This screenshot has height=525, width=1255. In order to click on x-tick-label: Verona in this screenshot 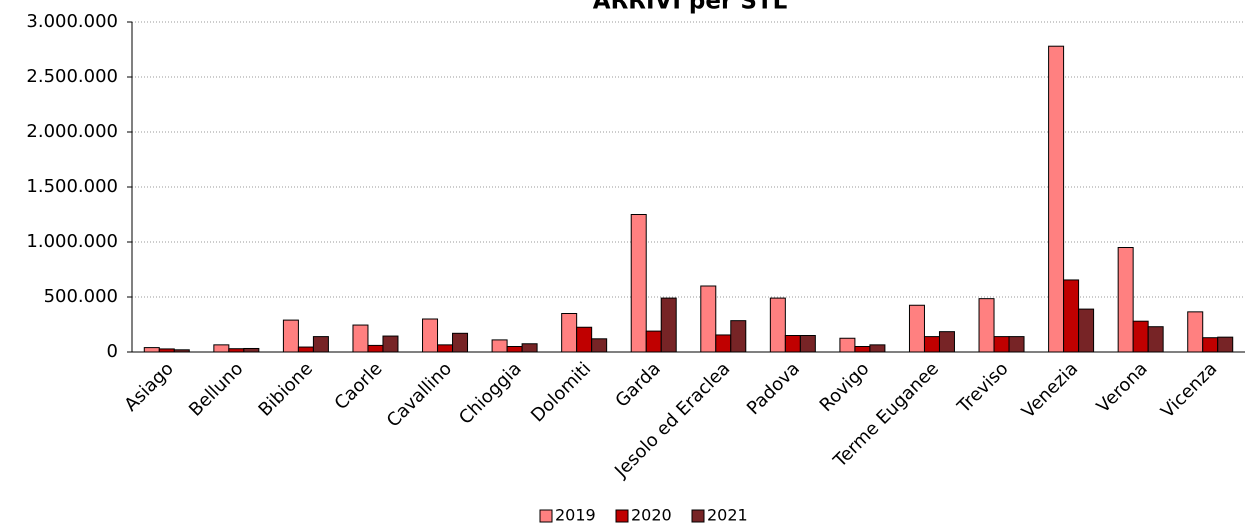, I will do `click(1122, 387)`.